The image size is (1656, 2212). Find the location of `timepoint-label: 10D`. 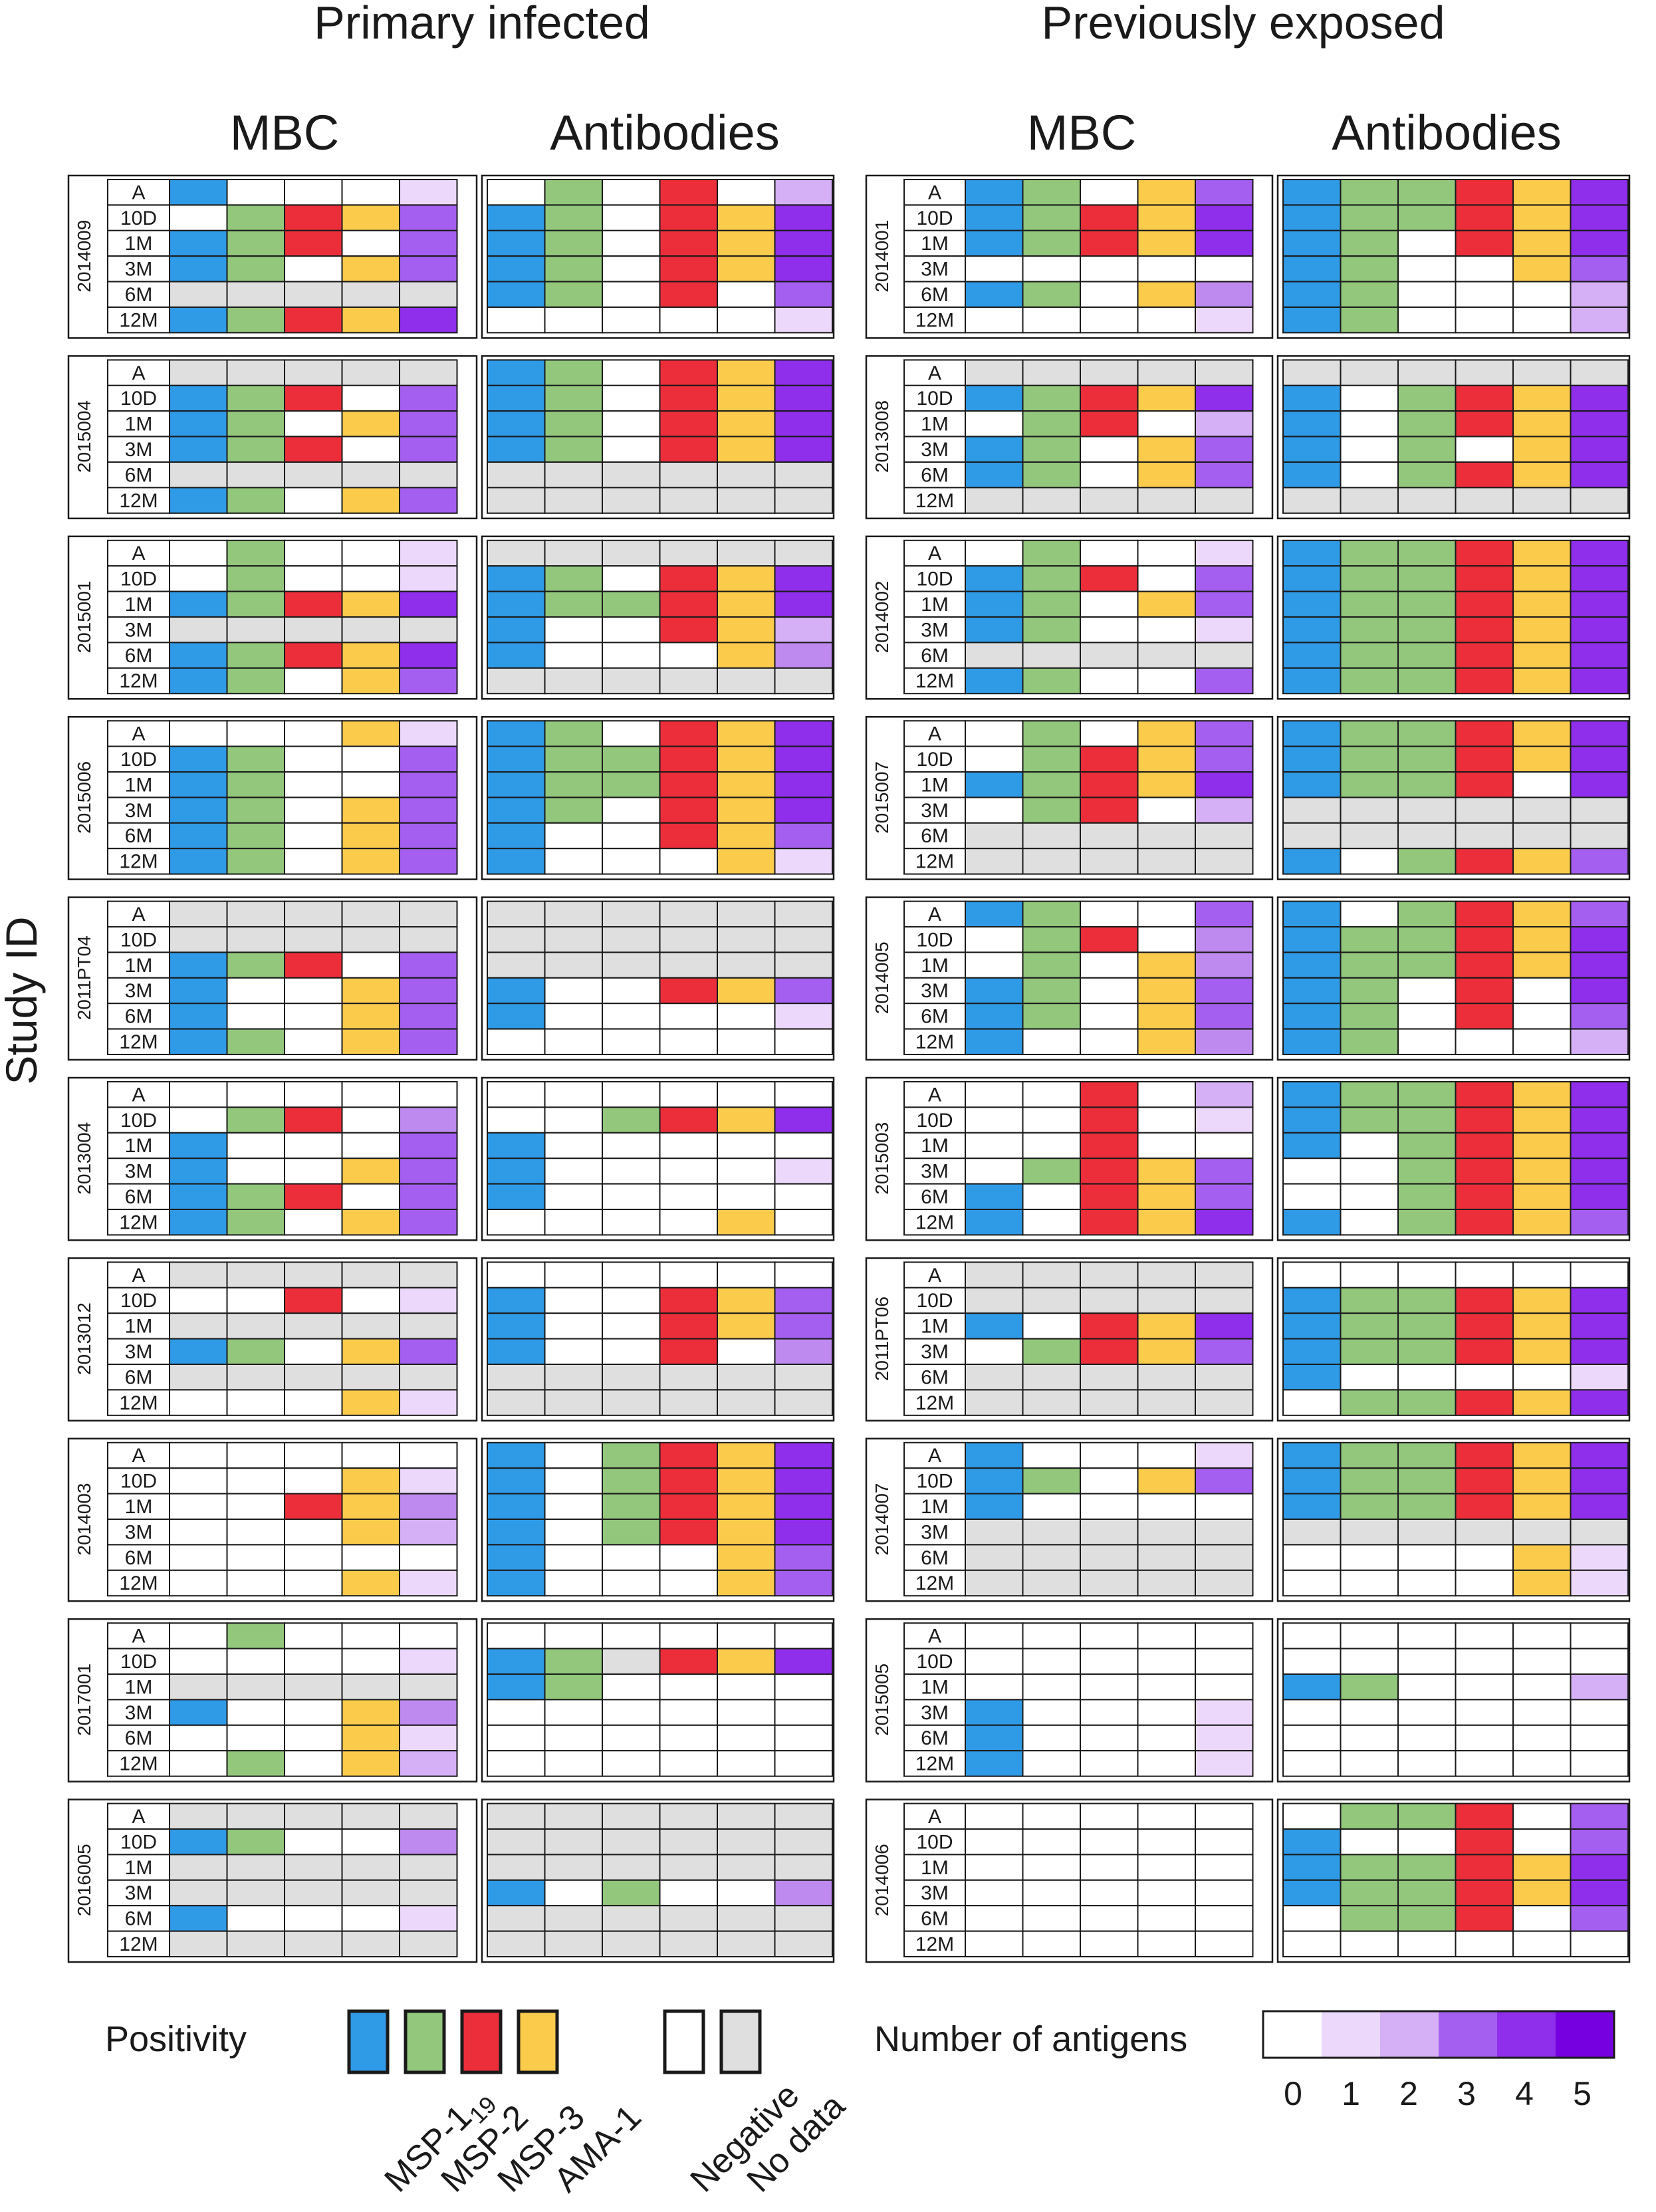

timepoint-label: 10D is located at coordinates (934, 760).